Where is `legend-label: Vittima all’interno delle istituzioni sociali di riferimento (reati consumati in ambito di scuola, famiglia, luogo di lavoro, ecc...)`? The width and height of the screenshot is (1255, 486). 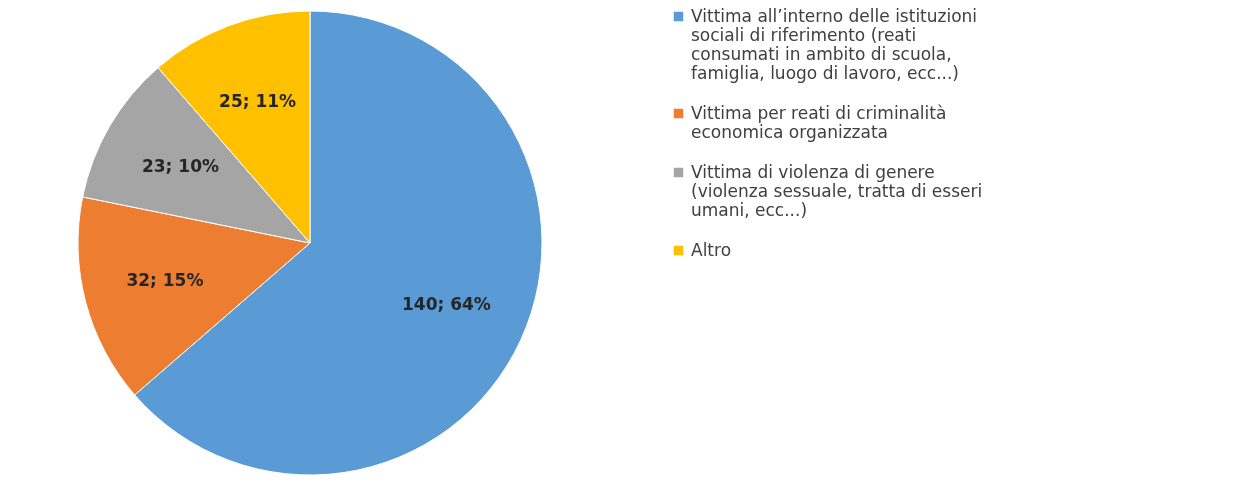
legend-label: Vittima all’interno delle istituzioni sociali di riferimento (reati consumati in ambito di scuola, famiglia, luogo di lavoro, ecc...) is located at coordinates (834, 44).